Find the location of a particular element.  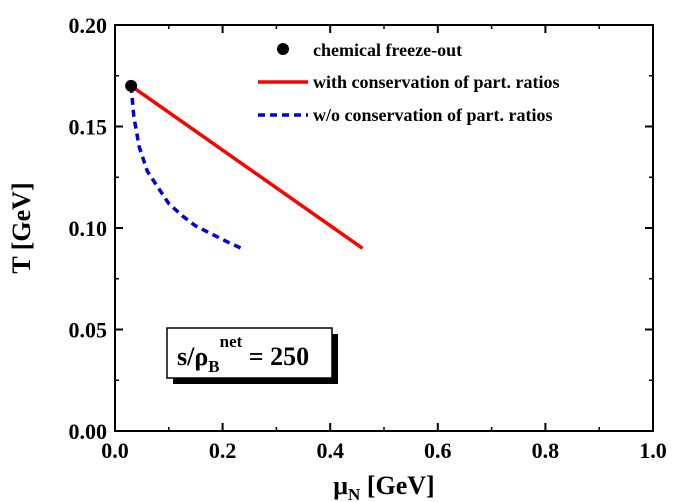

x-axis-label: μN [GeV] is located at coordinates (383, 486).